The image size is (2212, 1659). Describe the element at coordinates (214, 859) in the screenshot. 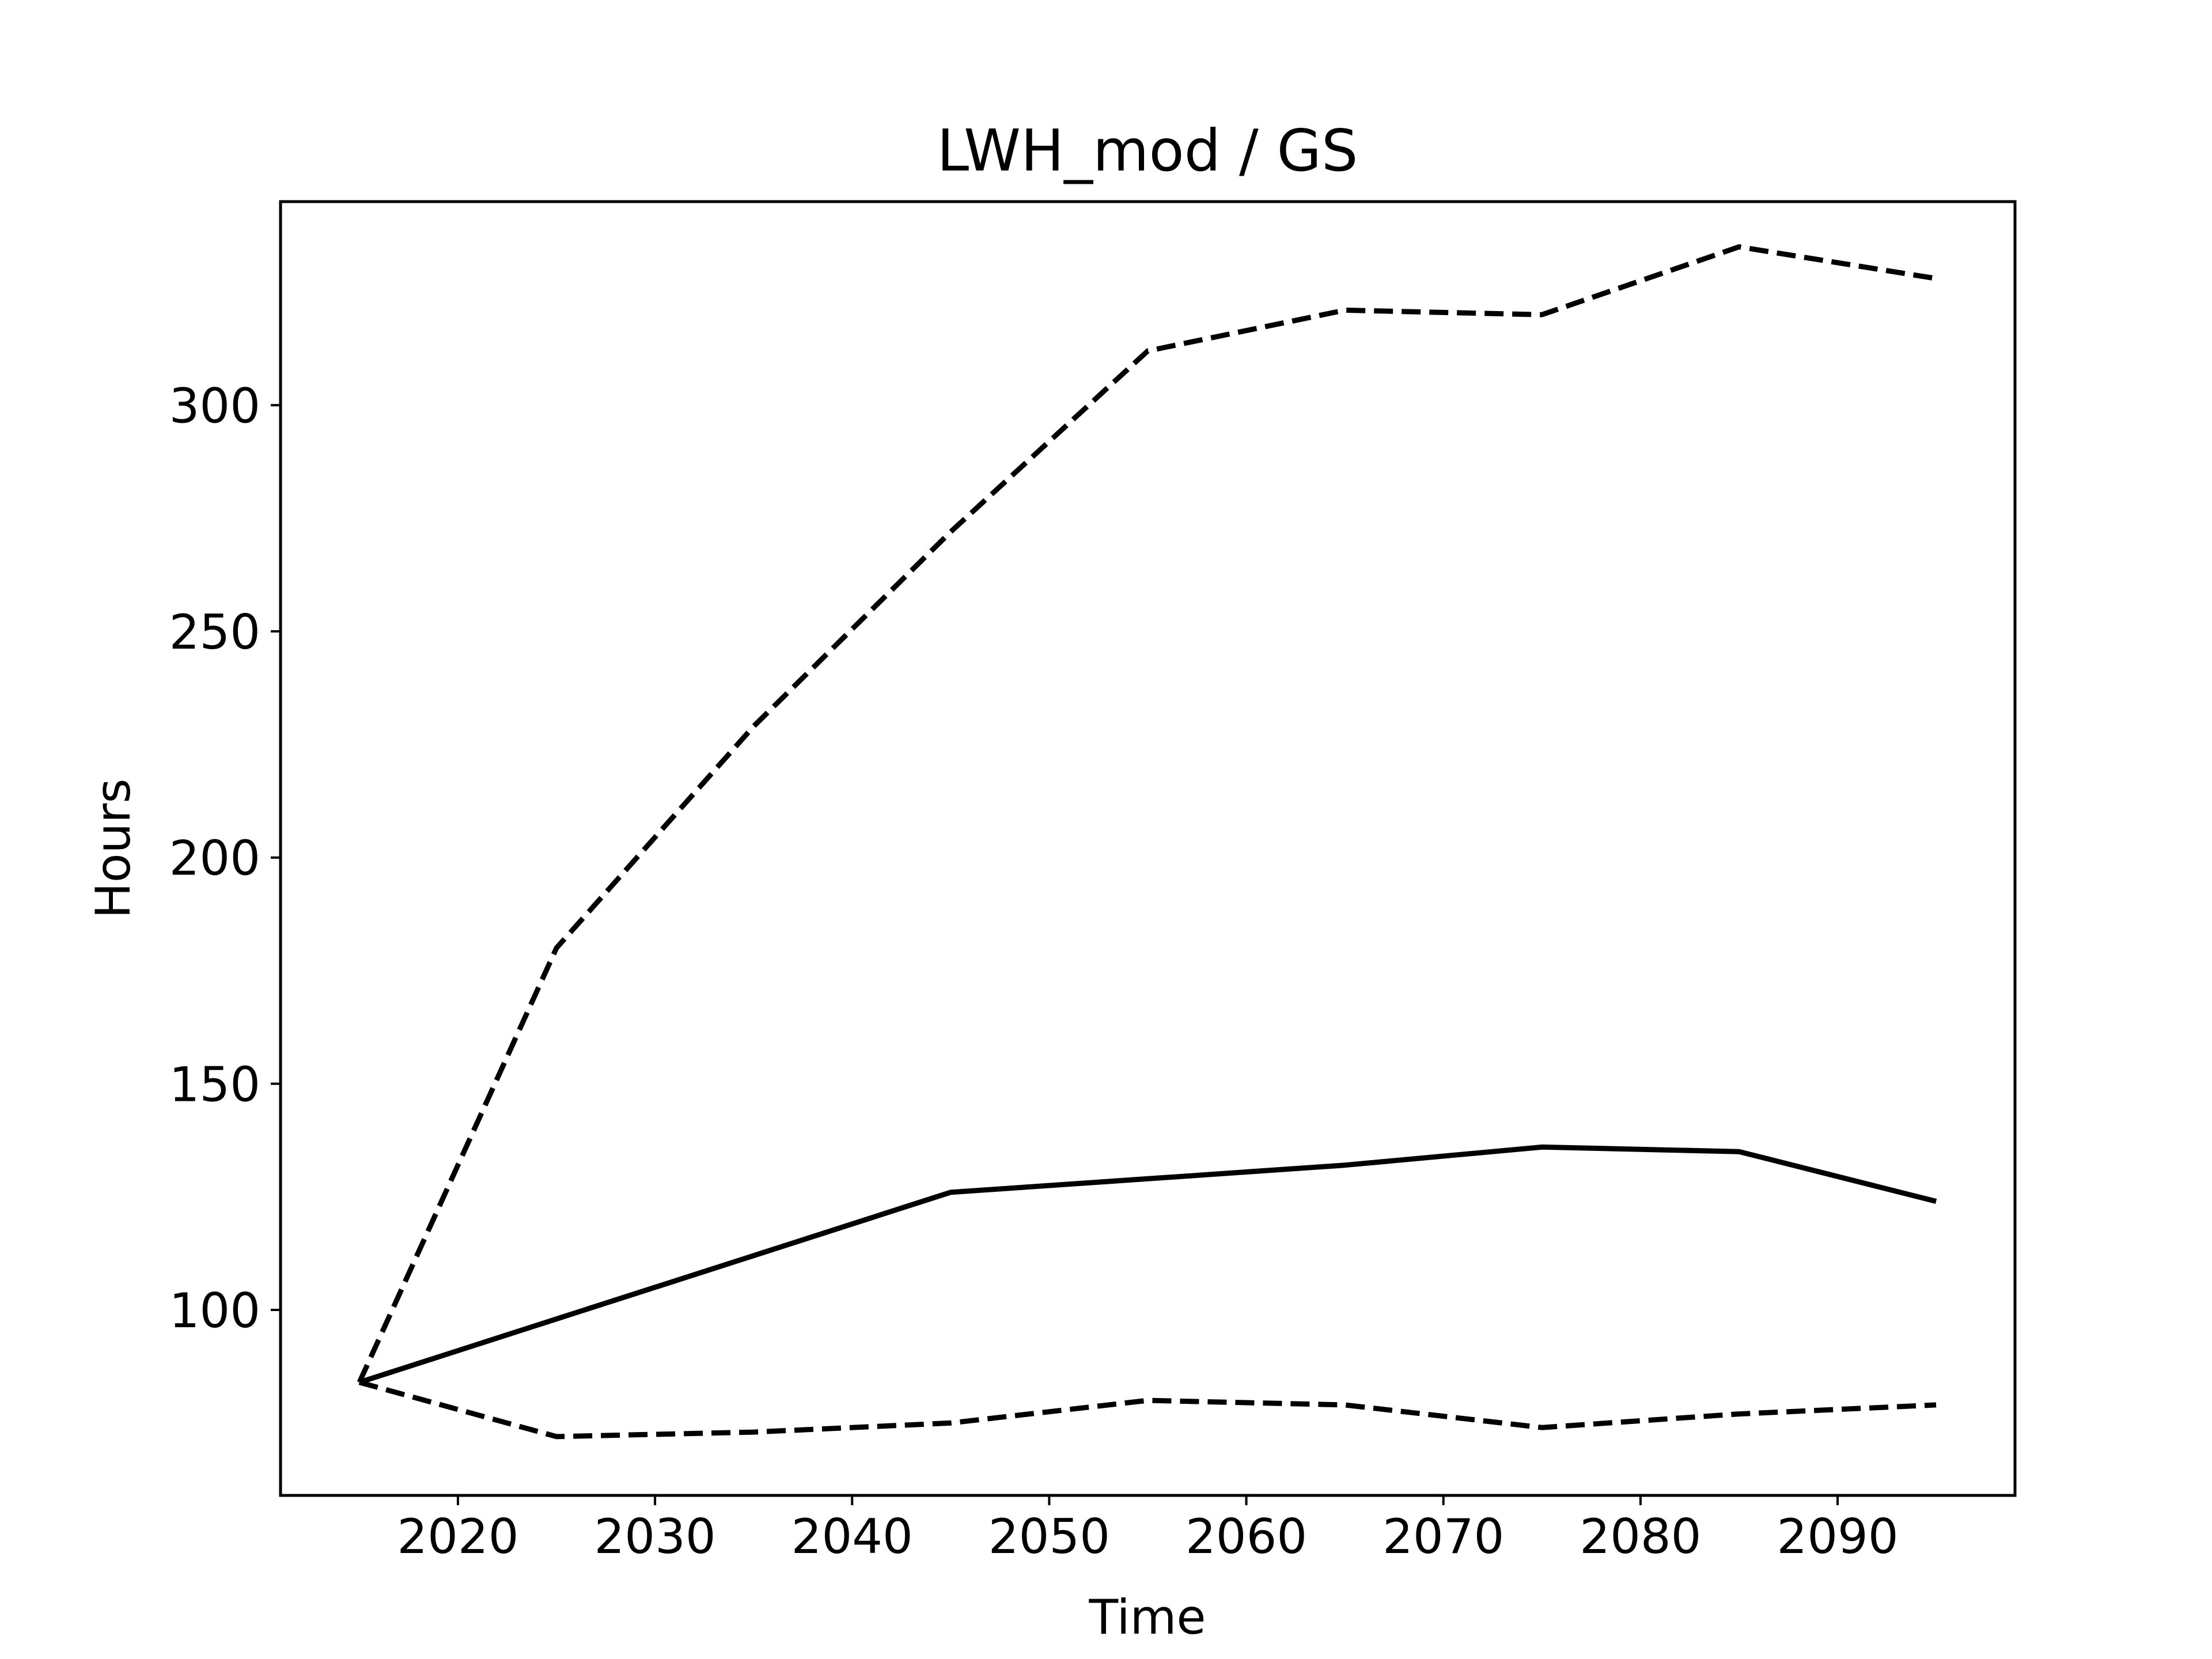

I see `y-tick-label-200: 200` at that location.